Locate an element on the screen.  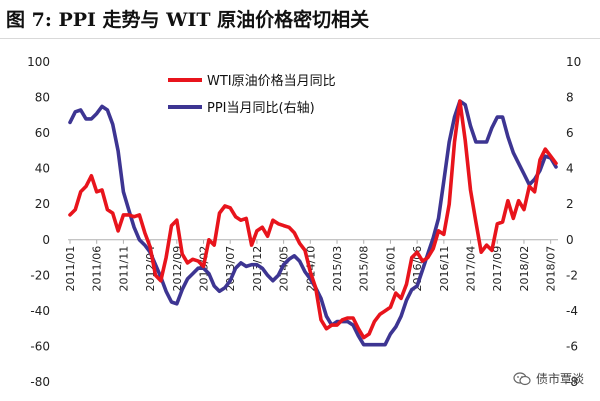
left-axis-tick-label: -20 is located at coordinates (40, 275).